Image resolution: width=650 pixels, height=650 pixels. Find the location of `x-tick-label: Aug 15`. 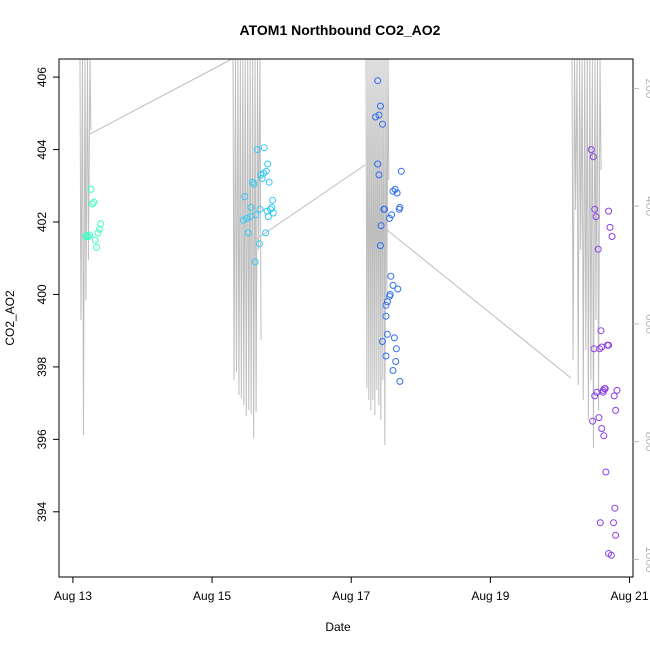

x-tick-label: Aug 15 is located at coordinates (212, 596).